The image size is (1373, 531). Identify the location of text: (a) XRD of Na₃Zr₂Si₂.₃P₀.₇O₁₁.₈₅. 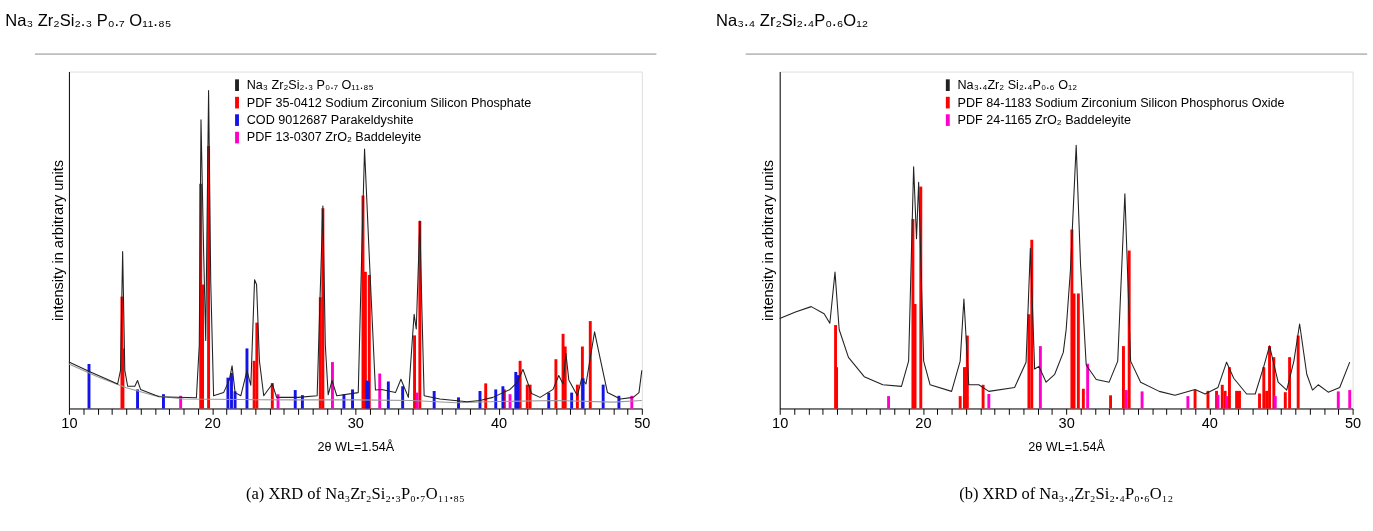
(355, 493).